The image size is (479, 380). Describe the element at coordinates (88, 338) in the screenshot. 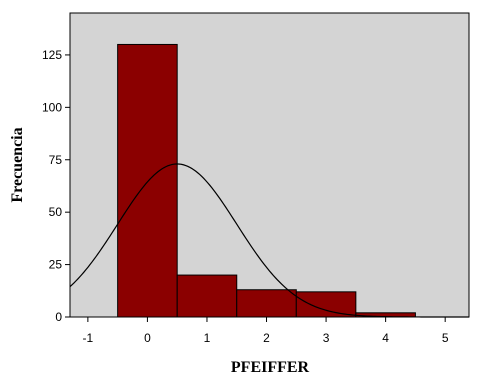

I see `x-tick-label: -1` at that location.